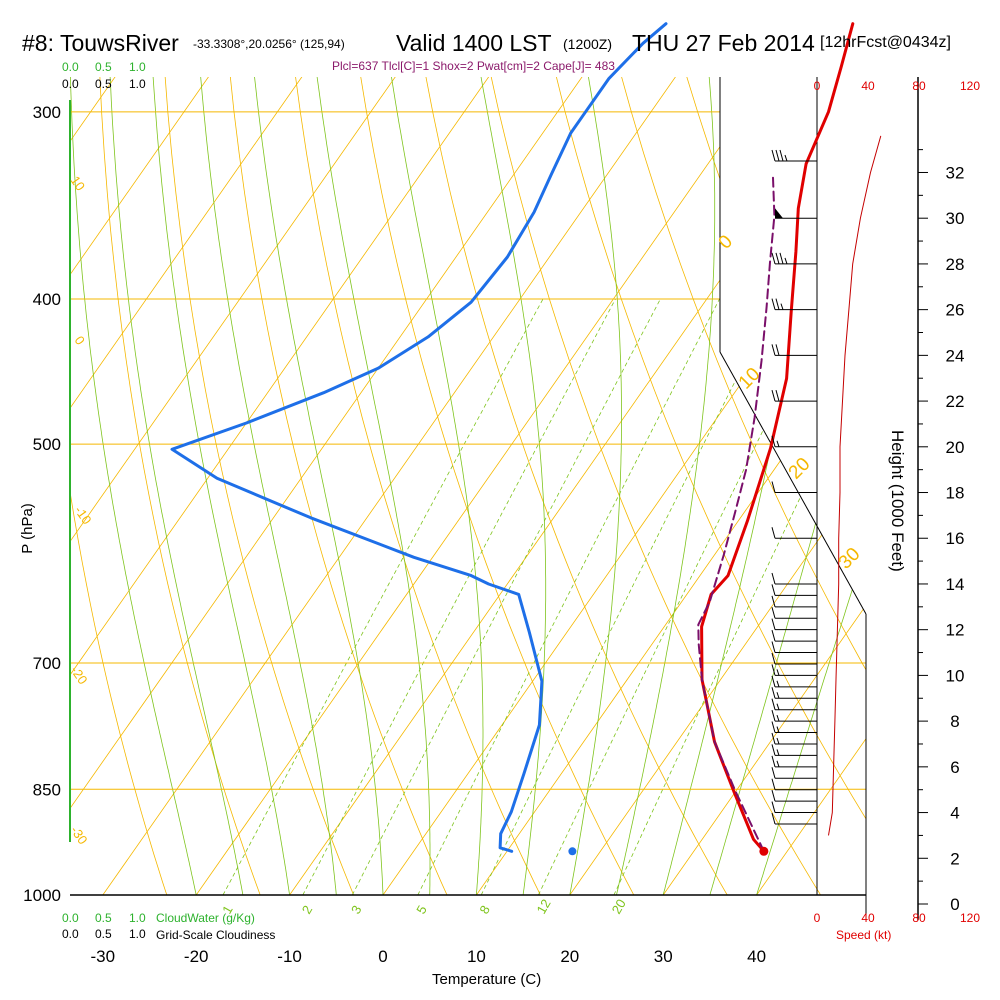 Image resolution: width=1000 pixels, height=1000 pixels. What do you see at coordinates (723, 43) in the screenshot?
I see `valid-date: THU 27 Feb 2014` at bounding box center [723, 43].